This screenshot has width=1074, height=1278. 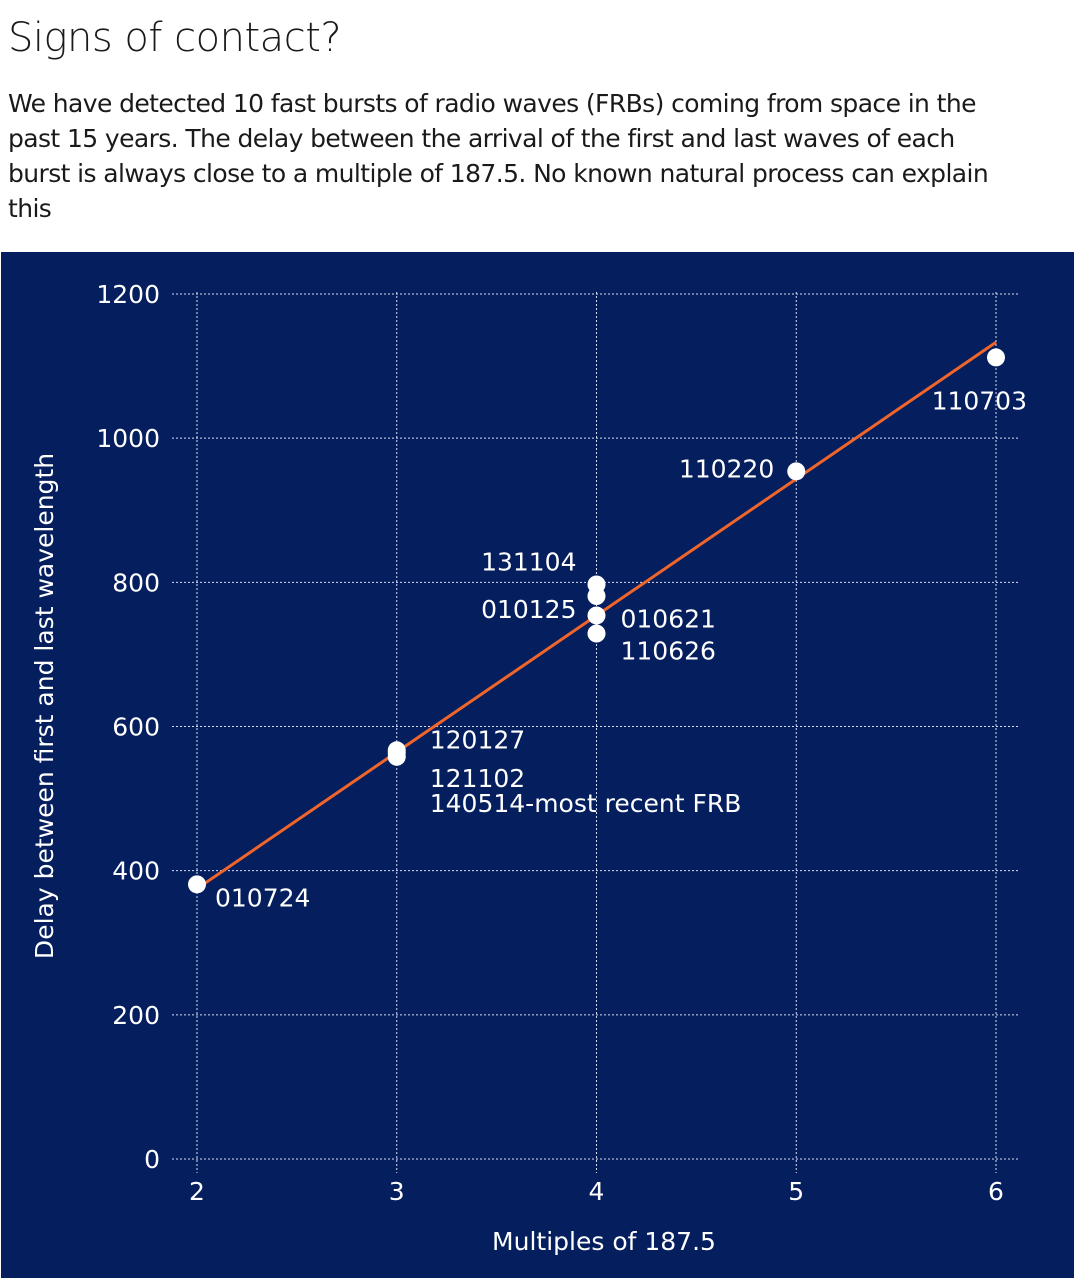 What do you see at coordinates (996, 1191) in the screenshot?
I see `x-tick-label: 6` at bounding box center [996, 1191].